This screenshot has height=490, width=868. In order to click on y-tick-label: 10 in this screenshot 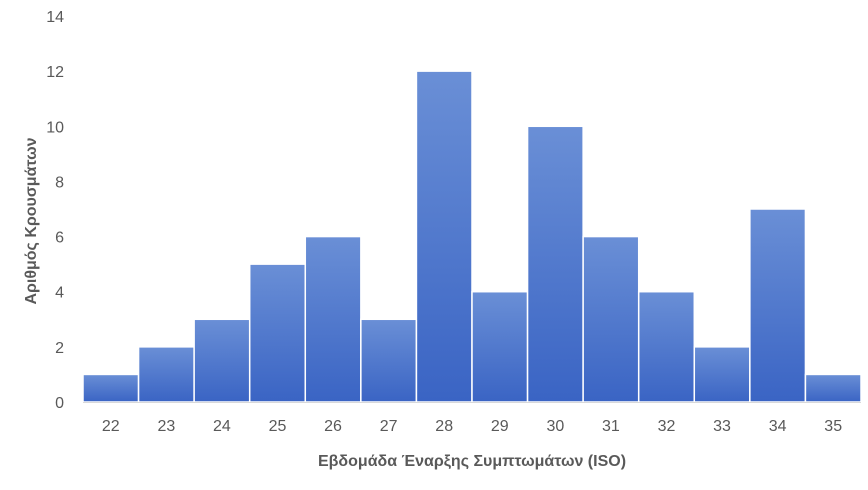, I will do `click(55, 127)`.